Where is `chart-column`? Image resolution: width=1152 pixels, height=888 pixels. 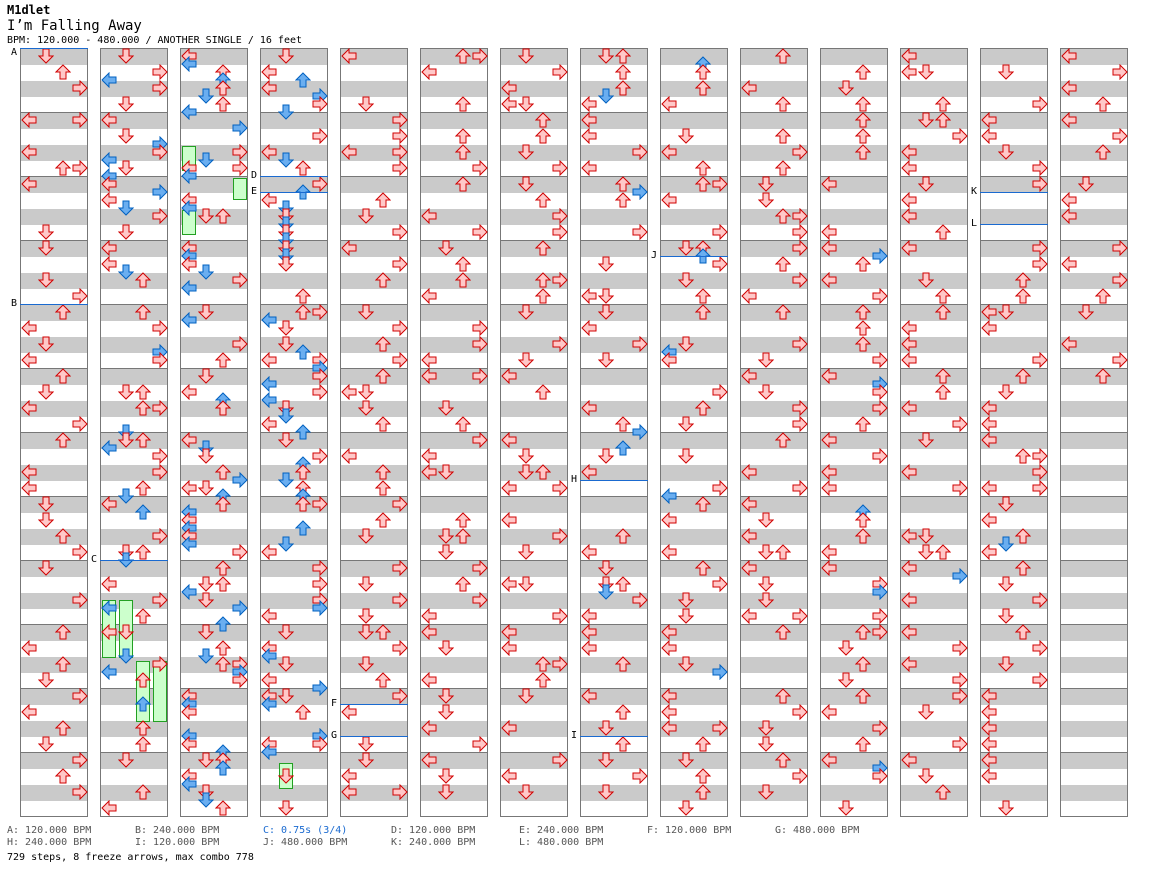
chart-column is located at coordinates (934, 432).